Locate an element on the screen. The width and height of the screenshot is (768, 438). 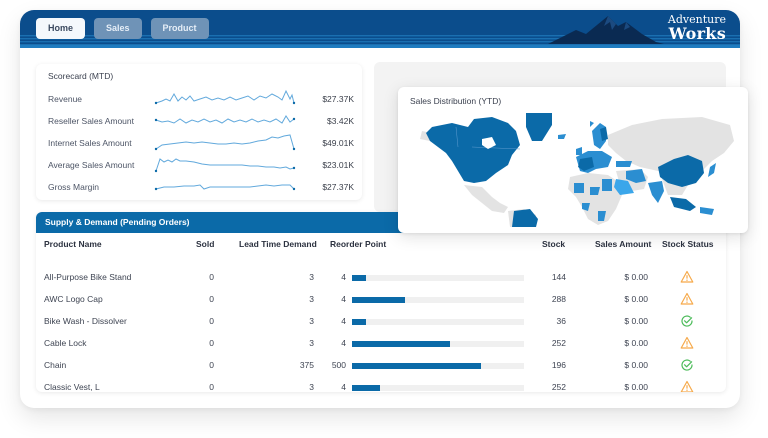
col-product-name: Product Name is located at coordinates (73, 244).